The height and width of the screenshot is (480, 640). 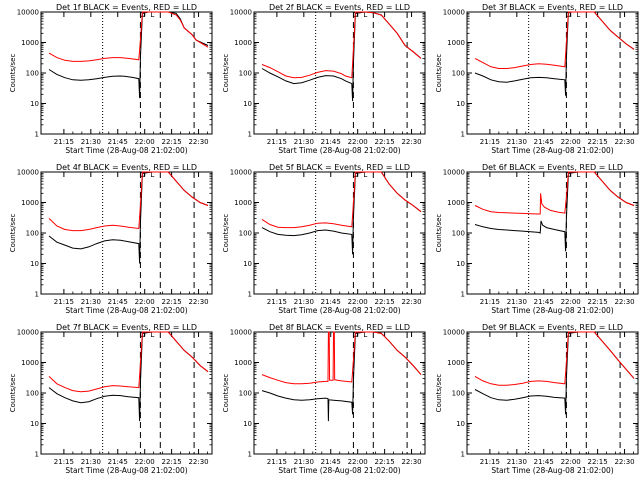 What do you see at coordinates (339, 7) in the screenshot?
I see `chart-title: Det 2f BLACK = Events, RED = LLD` at bounding box center [339, 7].